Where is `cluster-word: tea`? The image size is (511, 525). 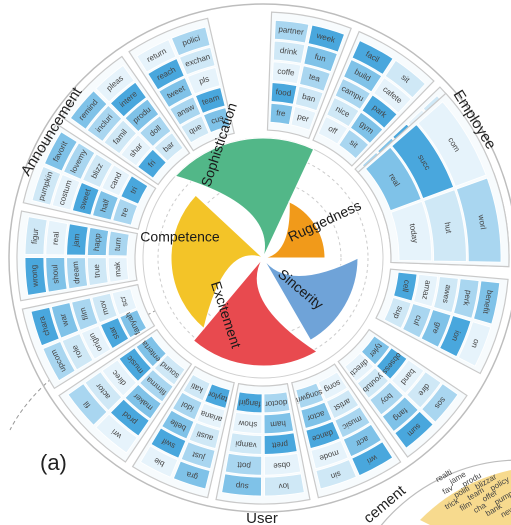 cluster-word: tea is located at coordinates (315, 78).